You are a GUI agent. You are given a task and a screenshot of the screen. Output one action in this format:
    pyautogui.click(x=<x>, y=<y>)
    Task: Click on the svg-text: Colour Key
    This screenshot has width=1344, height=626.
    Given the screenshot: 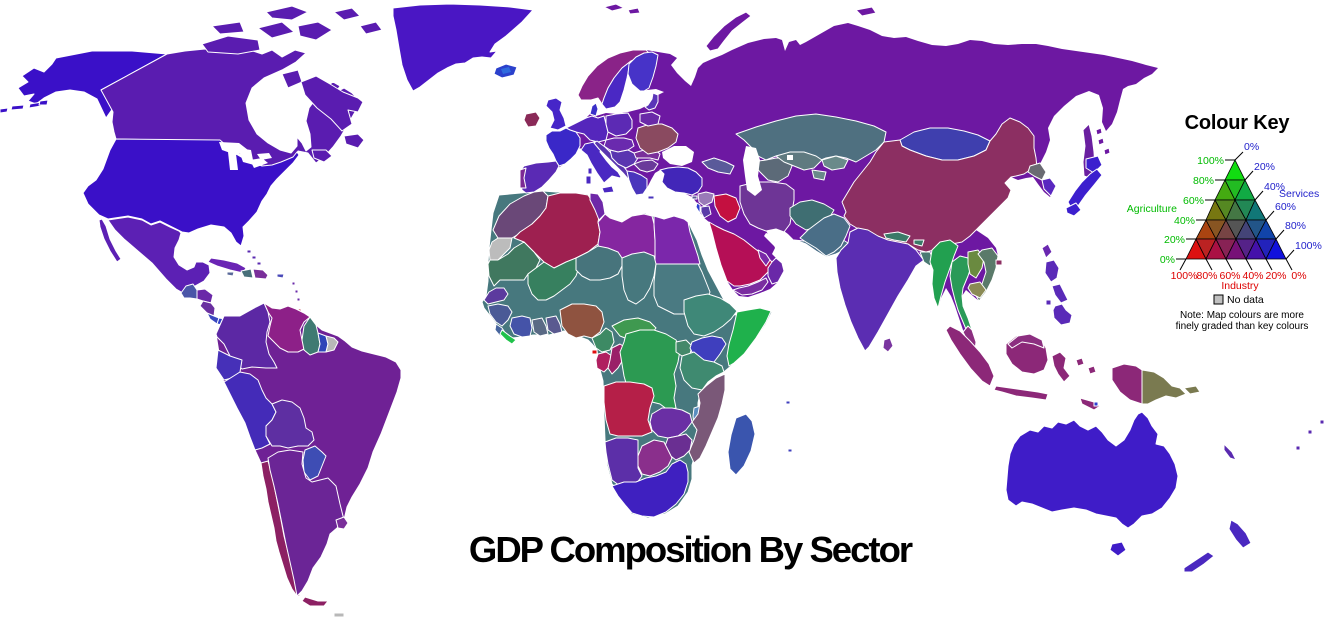 What is the action you would take?
    pyautogui.click(x=1238, y=123)
    